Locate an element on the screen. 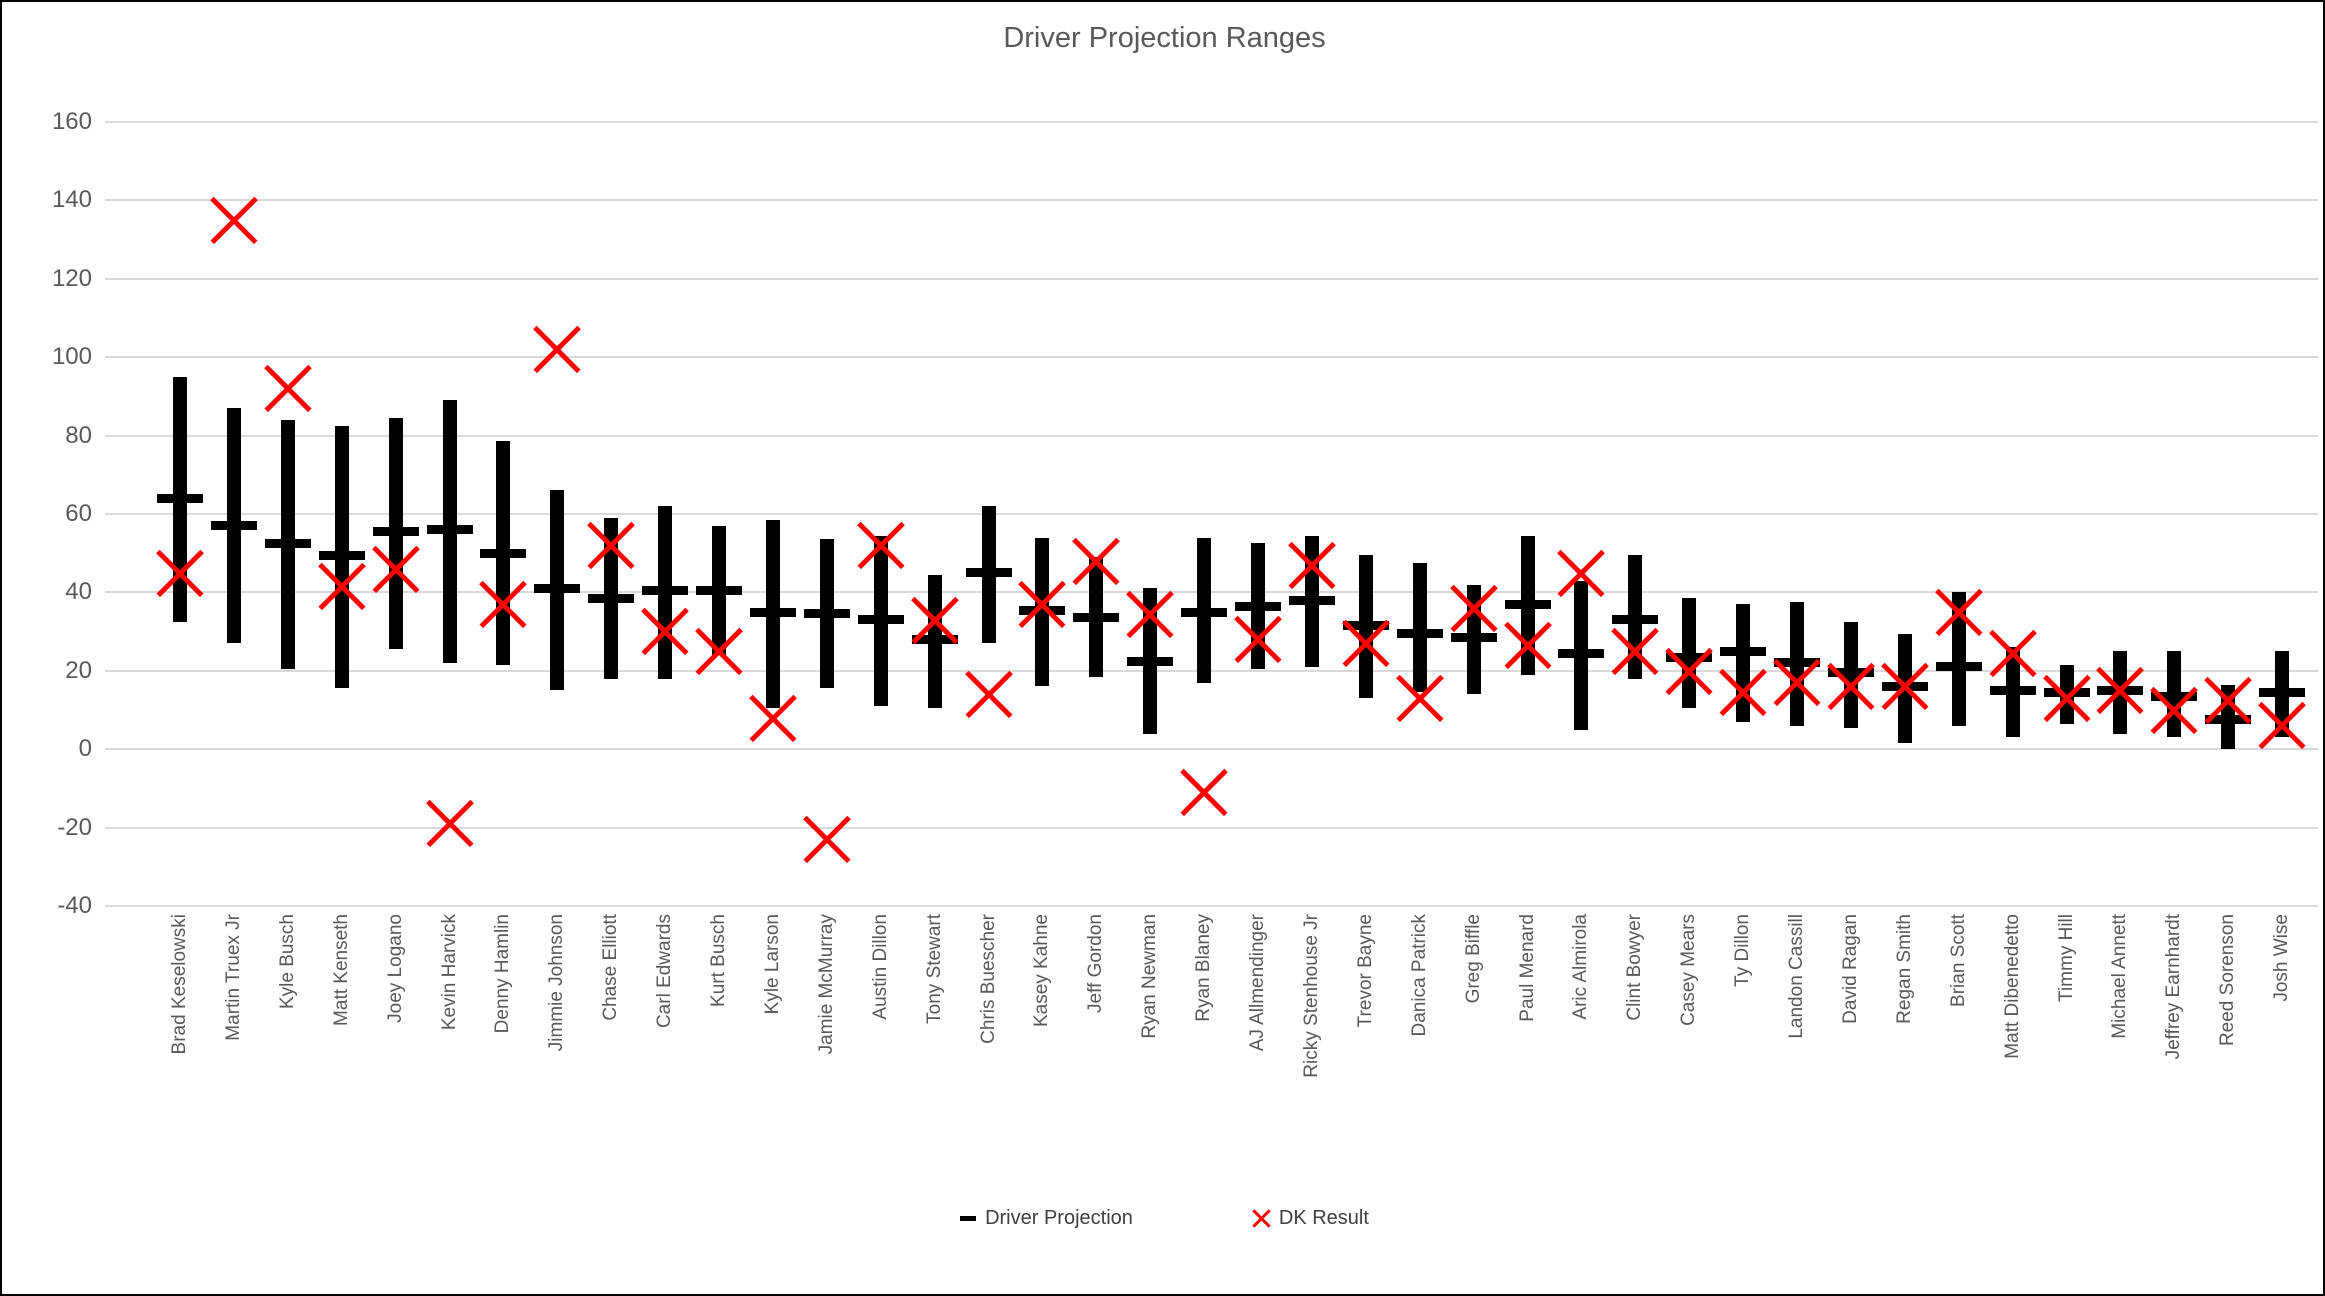 This screenshot has width=2325, height=1296. x-axis-label: Kyle Larson is located at coordinates (773, 964).